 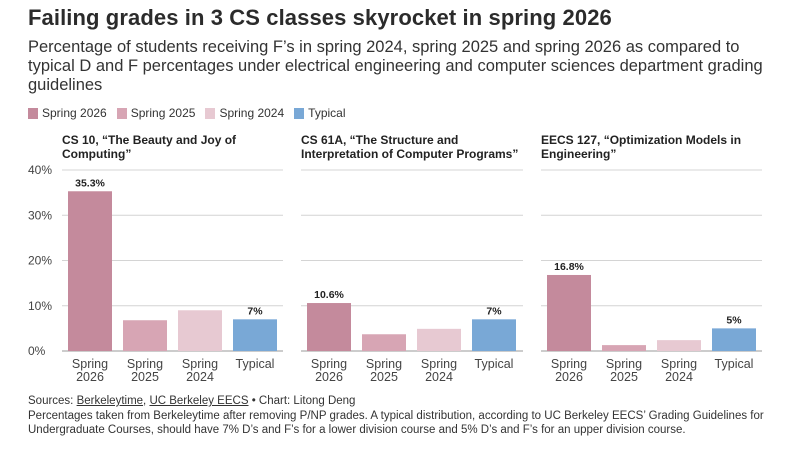 What do you see at coordinates (110, 401) in the screenshot?
I see `source-link-berkeleytime: Berkeleytime` at bounding box center [110, 401].